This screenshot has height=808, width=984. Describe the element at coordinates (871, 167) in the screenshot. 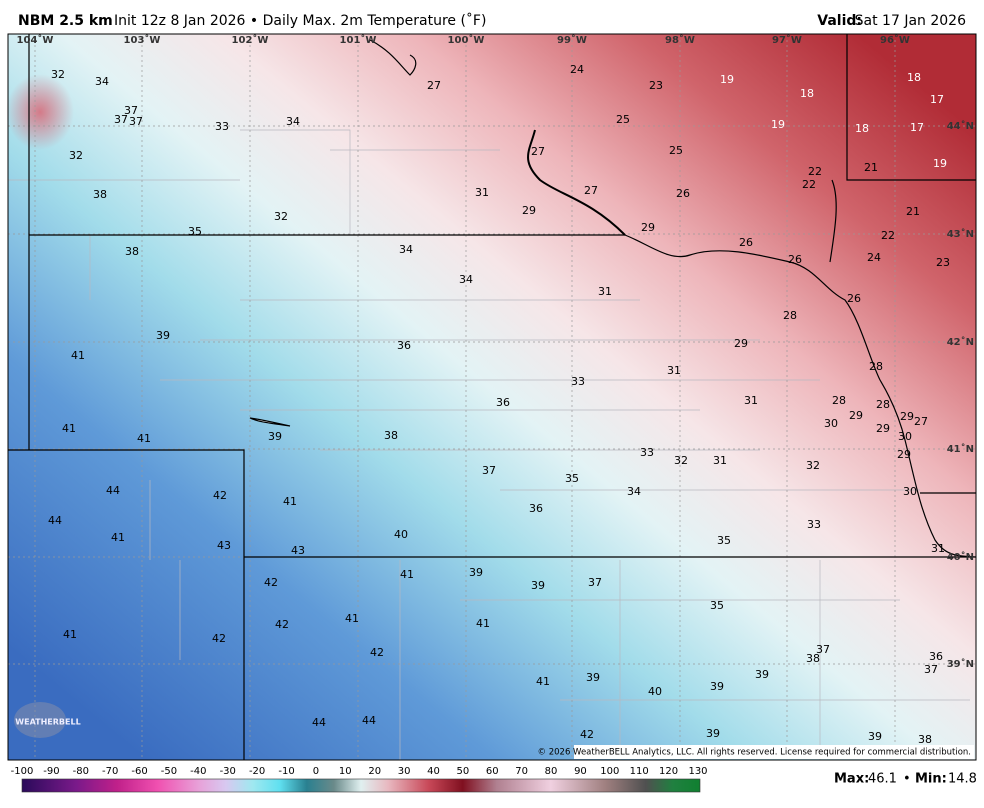

I see `station-value: 21` at that location.